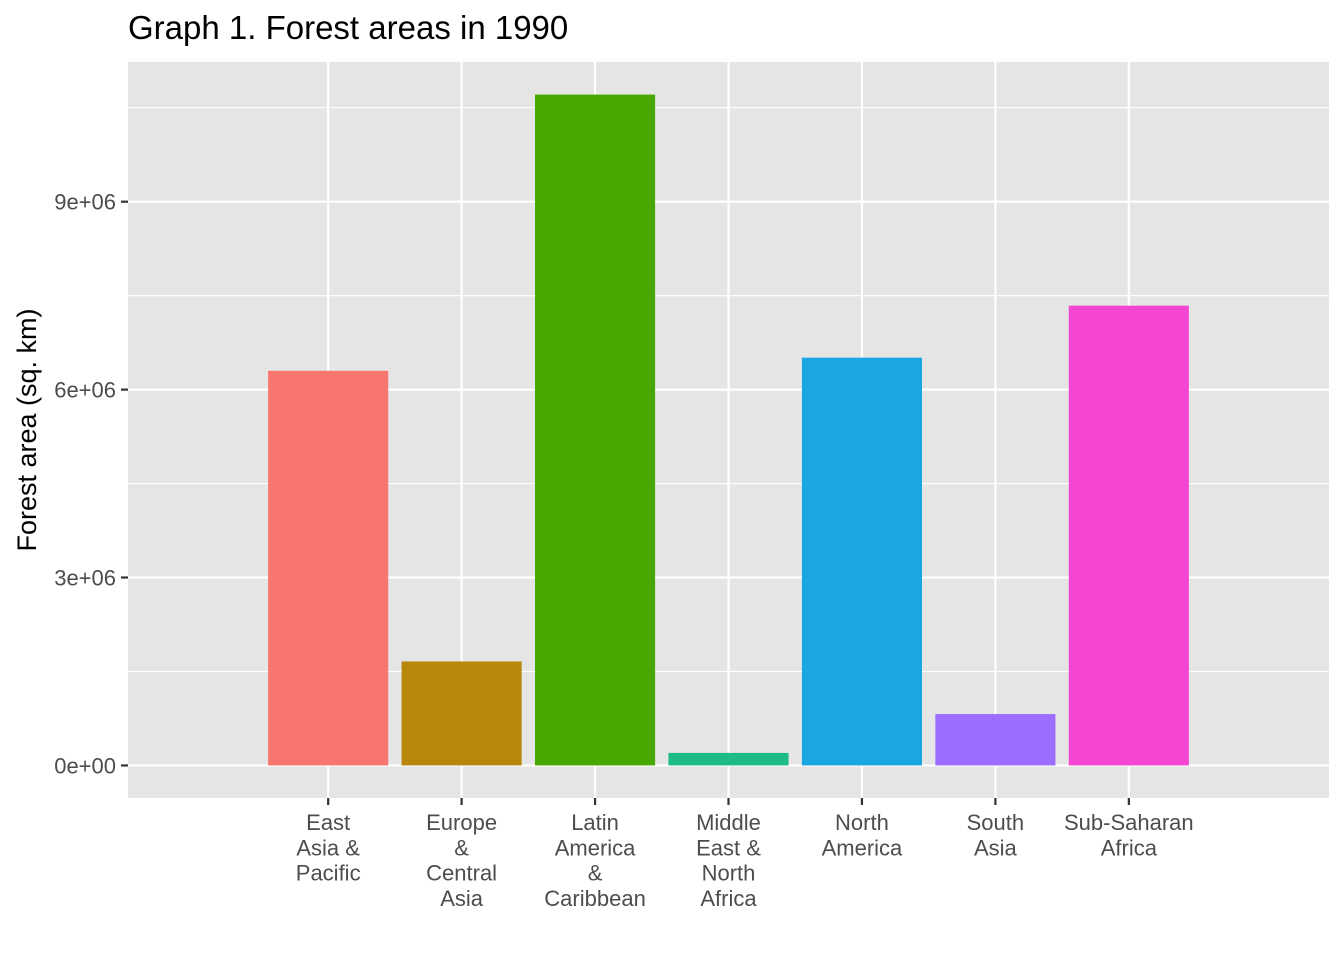 Image resolution: width=1344 pixels, height=960 pixels. What do you see at coordinates (328, 568) in the screenshot?
I see `bar-east-asia-pacific` at bounding box center [328, 568].